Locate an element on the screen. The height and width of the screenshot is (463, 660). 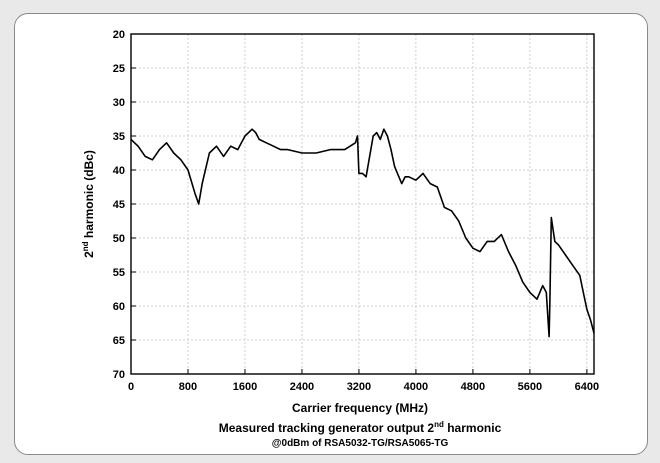
x-tick-label: 3200 is located at coordinates (359, 387).